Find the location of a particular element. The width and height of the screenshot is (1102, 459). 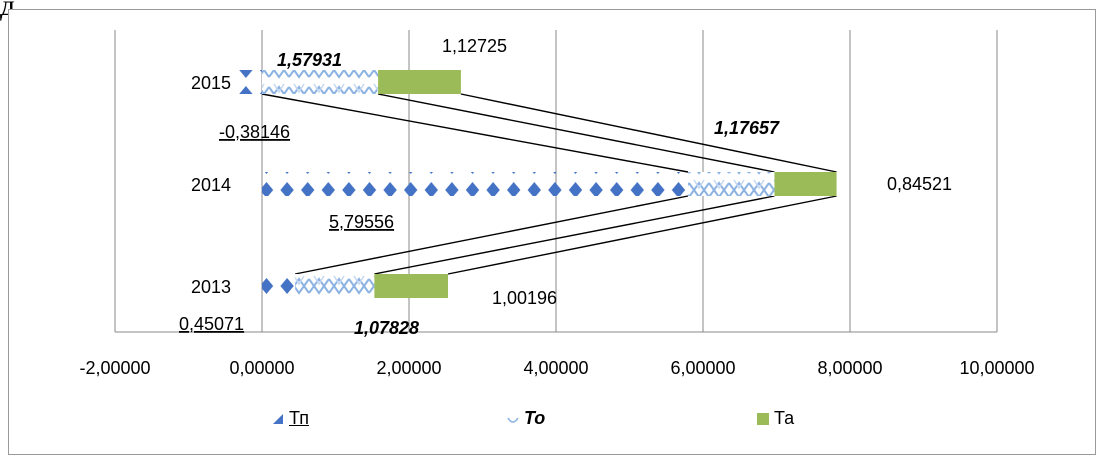

legend-label-ta: Та is located at coordinates (784, 418).